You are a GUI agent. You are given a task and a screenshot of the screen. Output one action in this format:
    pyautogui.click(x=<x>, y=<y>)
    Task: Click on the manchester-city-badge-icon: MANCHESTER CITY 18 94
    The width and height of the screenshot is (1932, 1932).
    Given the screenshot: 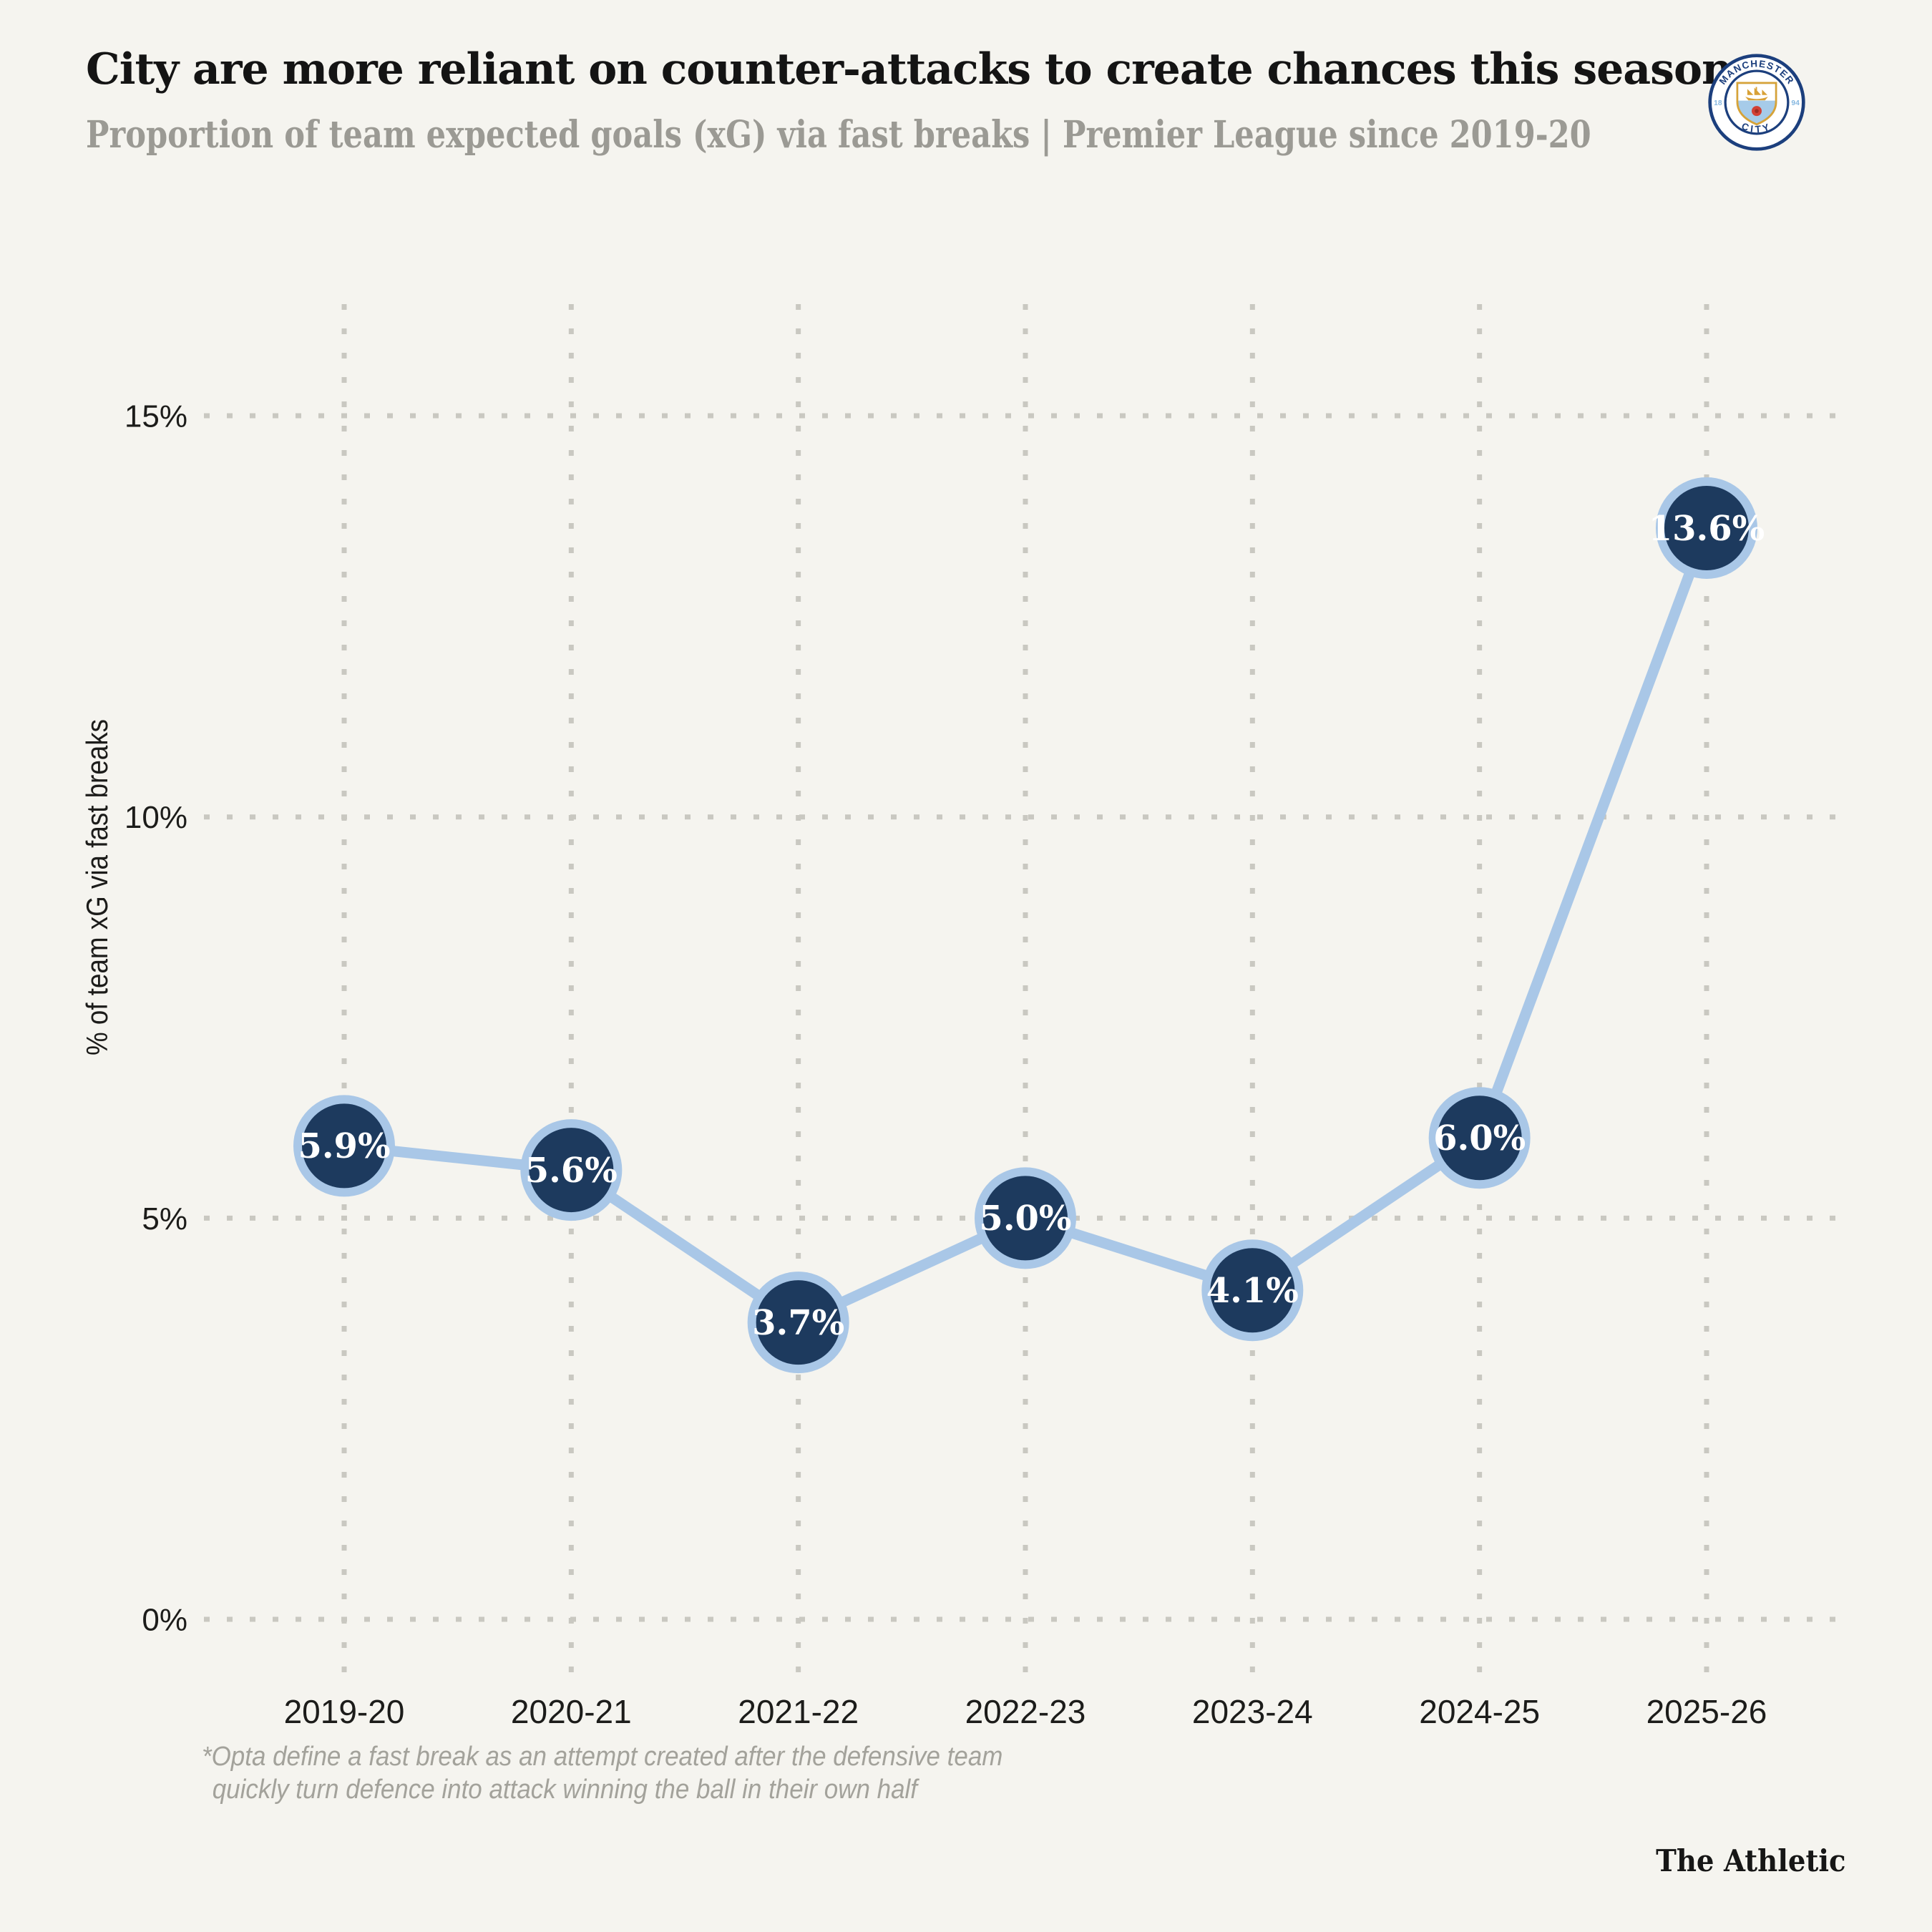 What is the action you would take?
    pyautogui.click(x=1756, y=102)
    